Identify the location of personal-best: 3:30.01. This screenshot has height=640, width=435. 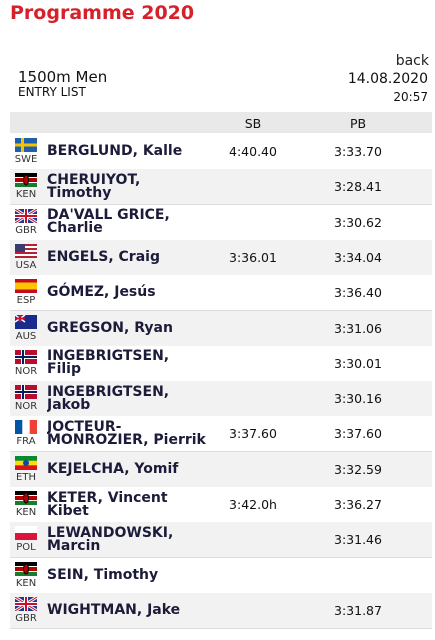
(358, 363).